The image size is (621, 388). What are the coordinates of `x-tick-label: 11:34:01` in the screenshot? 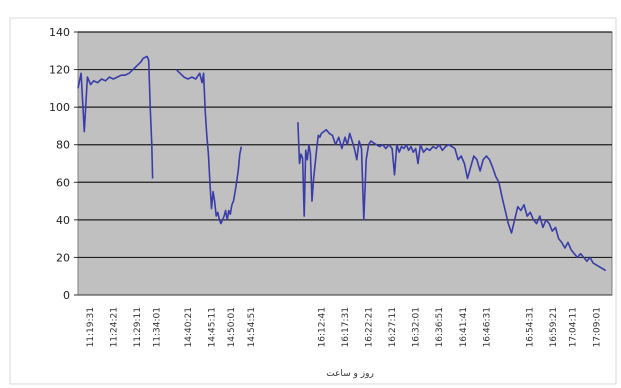 It's located at (158, 327).